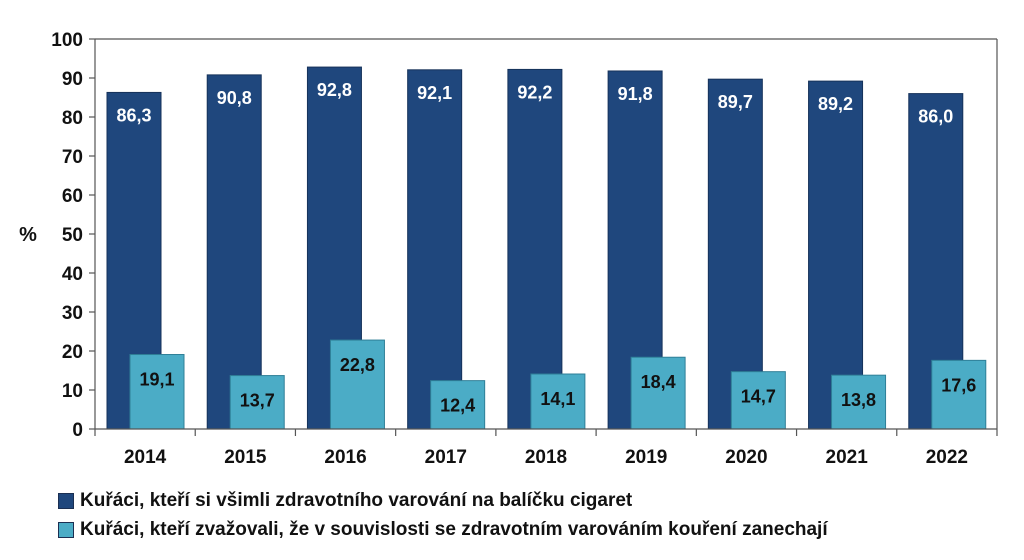  I want to click on x-tick-label: 2017, so click(446, 457).